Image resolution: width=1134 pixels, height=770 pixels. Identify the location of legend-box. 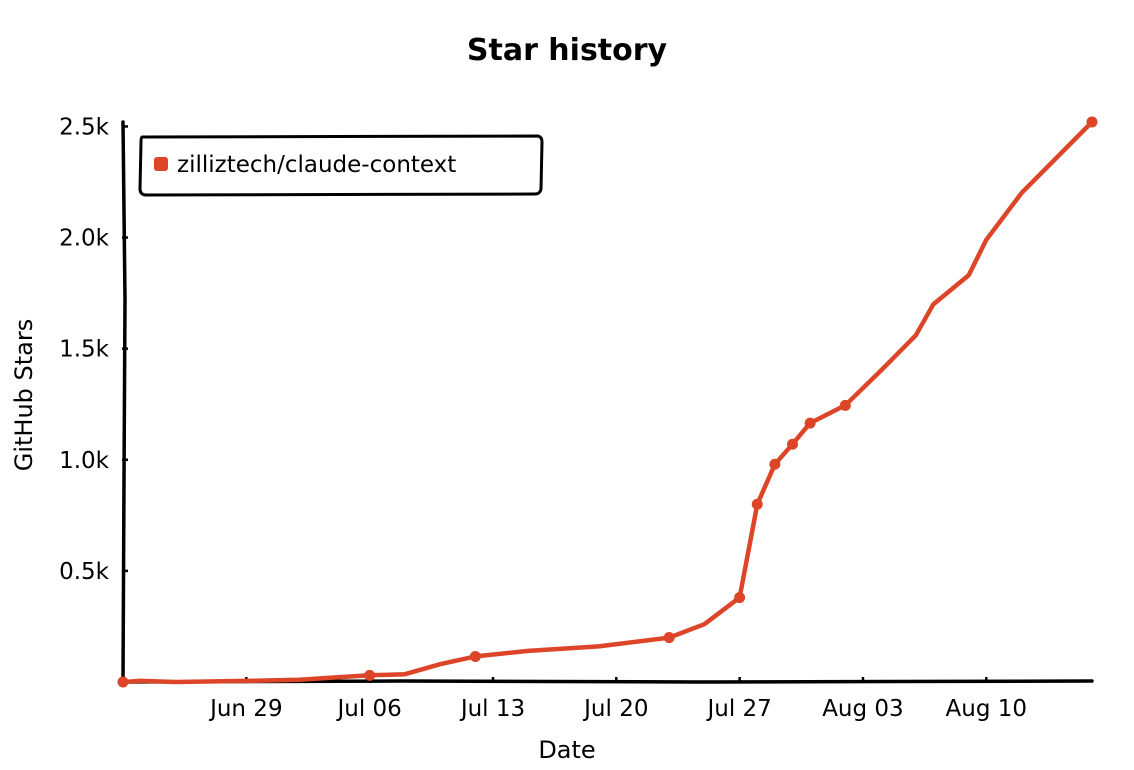
(341, 165).